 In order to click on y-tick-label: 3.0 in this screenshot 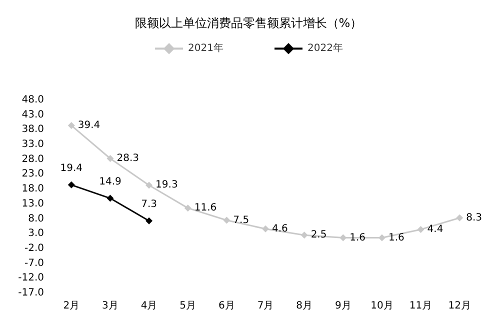, I will do `click(36, 234)`.